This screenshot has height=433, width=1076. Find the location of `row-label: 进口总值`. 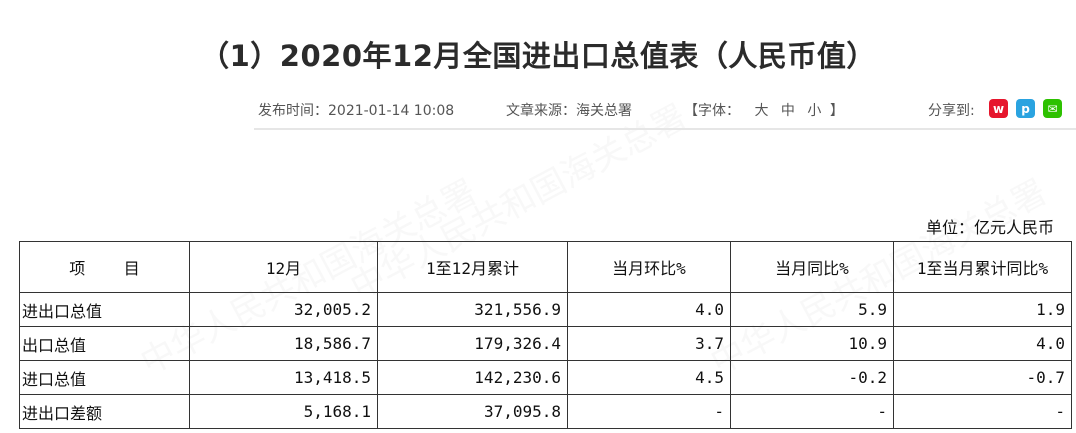

row-label: 进口总值 is located at coordinates (104, 377).